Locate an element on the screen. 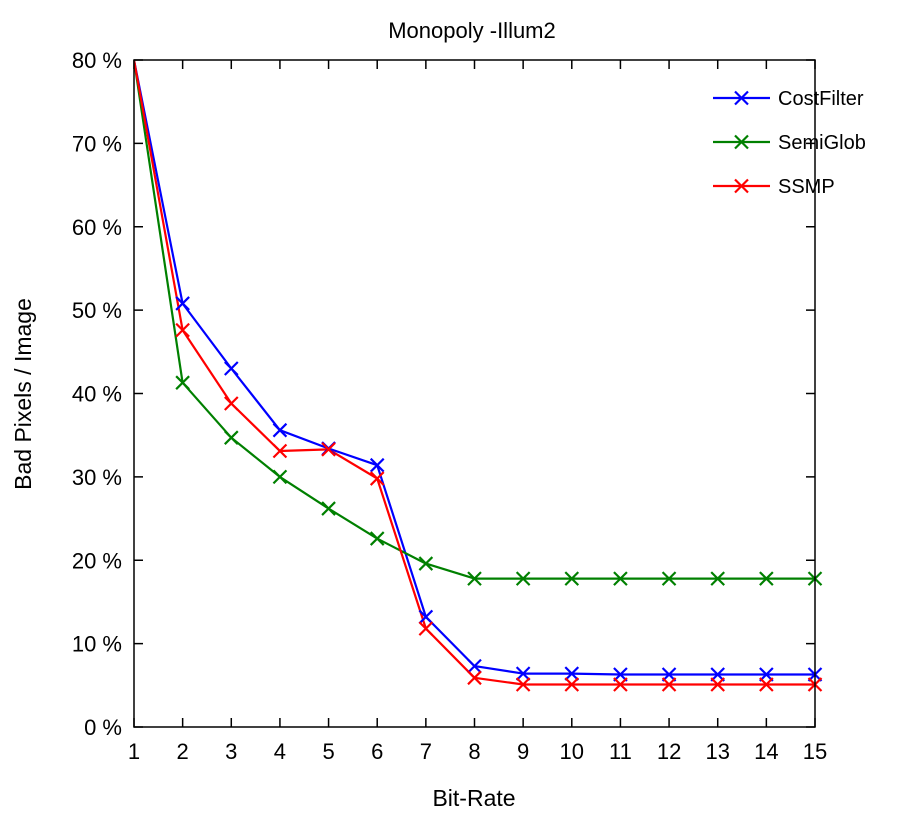 The image size is (901, 817). y-tick-label: 50 % is located at coordinates (97, 310).